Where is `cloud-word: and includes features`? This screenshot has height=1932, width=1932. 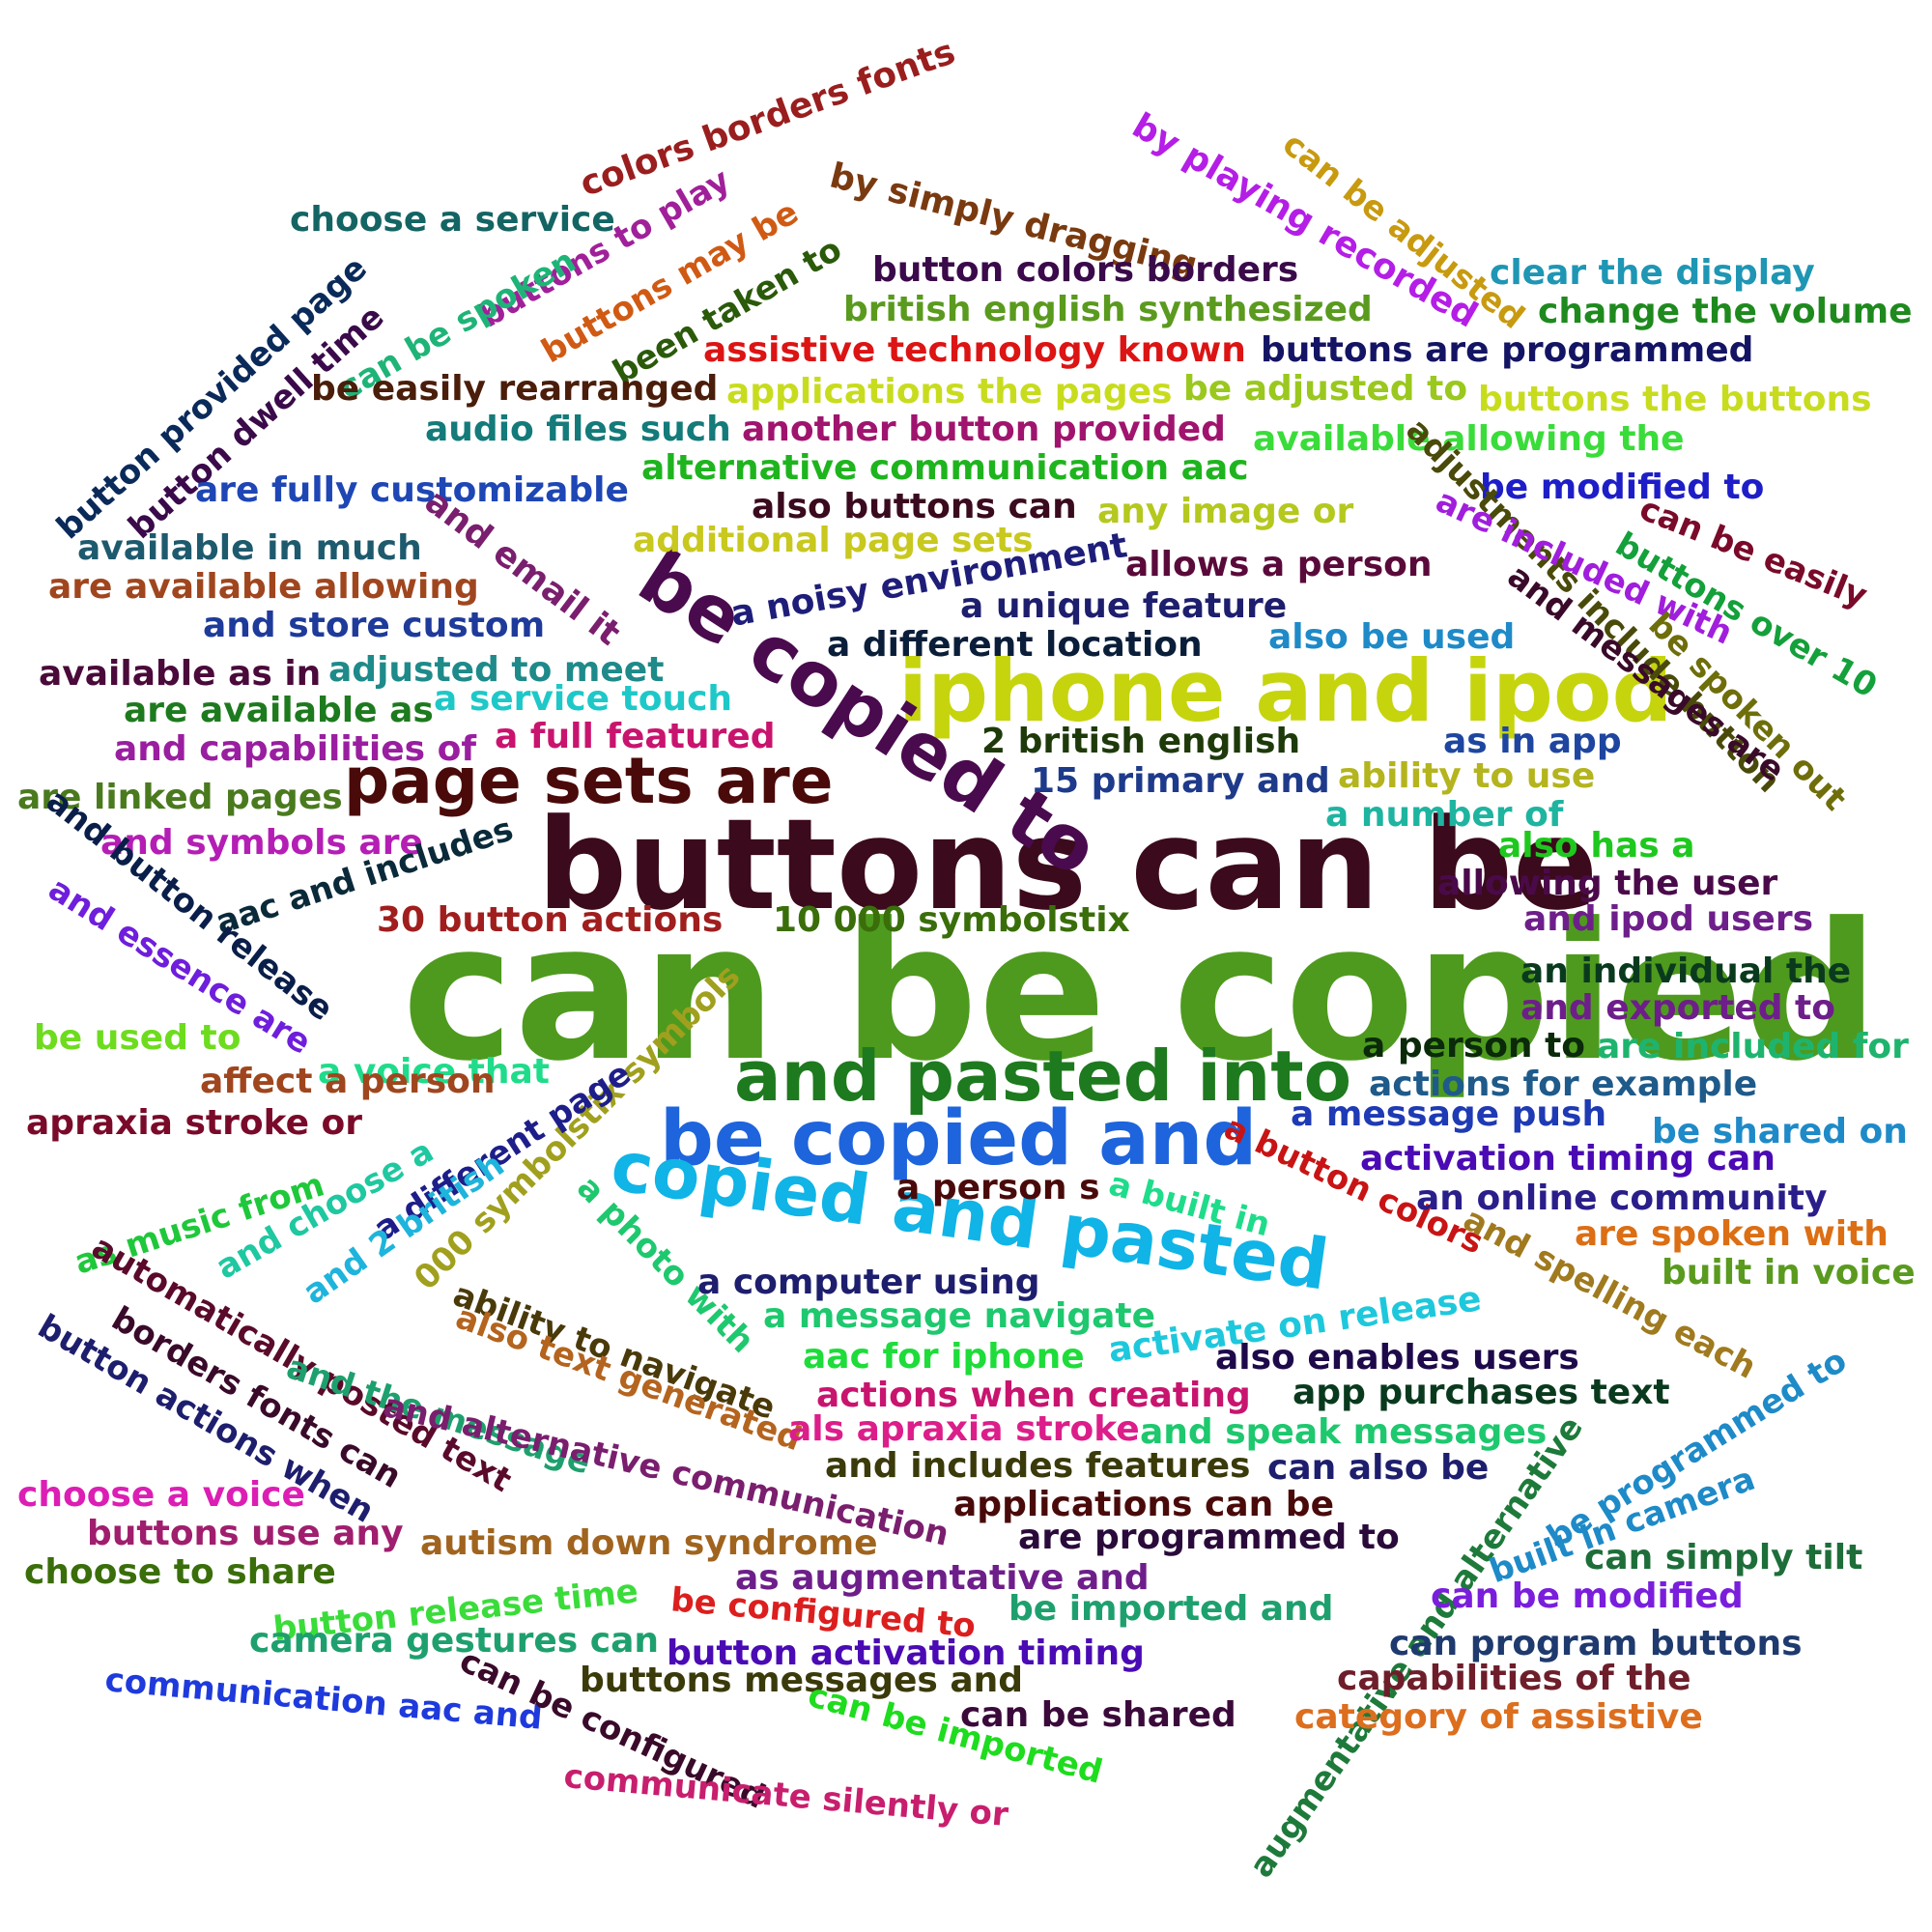 cloud-word: and includes features is located at coordinates (1038, 1466).